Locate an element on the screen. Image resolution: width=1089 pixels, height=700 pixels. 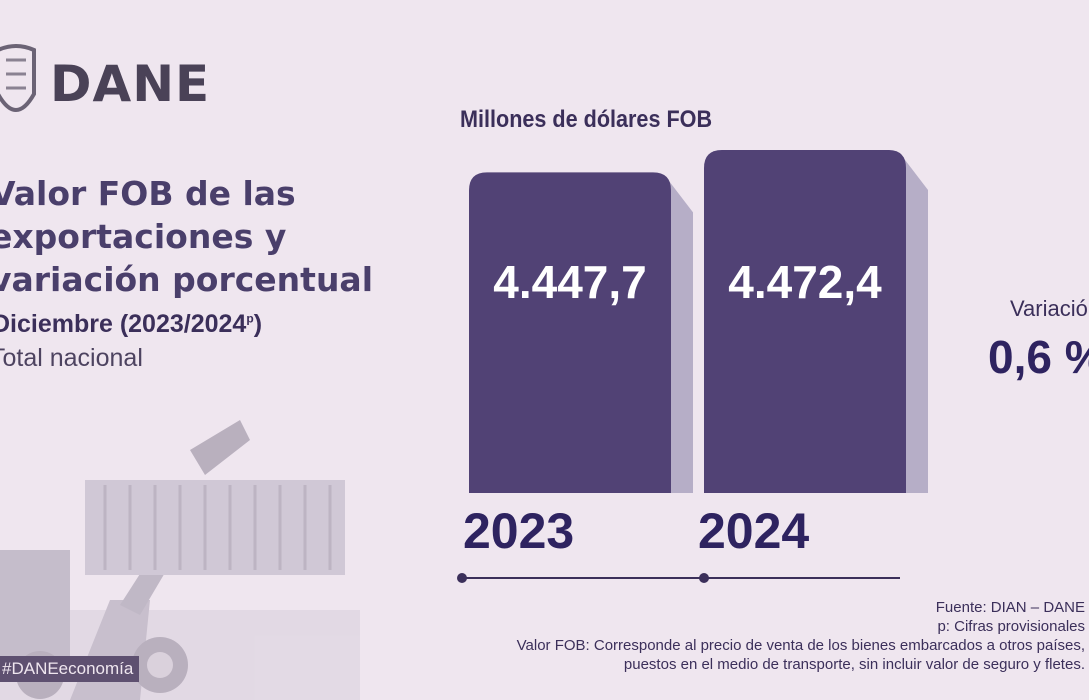
period-subtitle: Diciembre (2023/2024p) is located at coordinates (131, 324).